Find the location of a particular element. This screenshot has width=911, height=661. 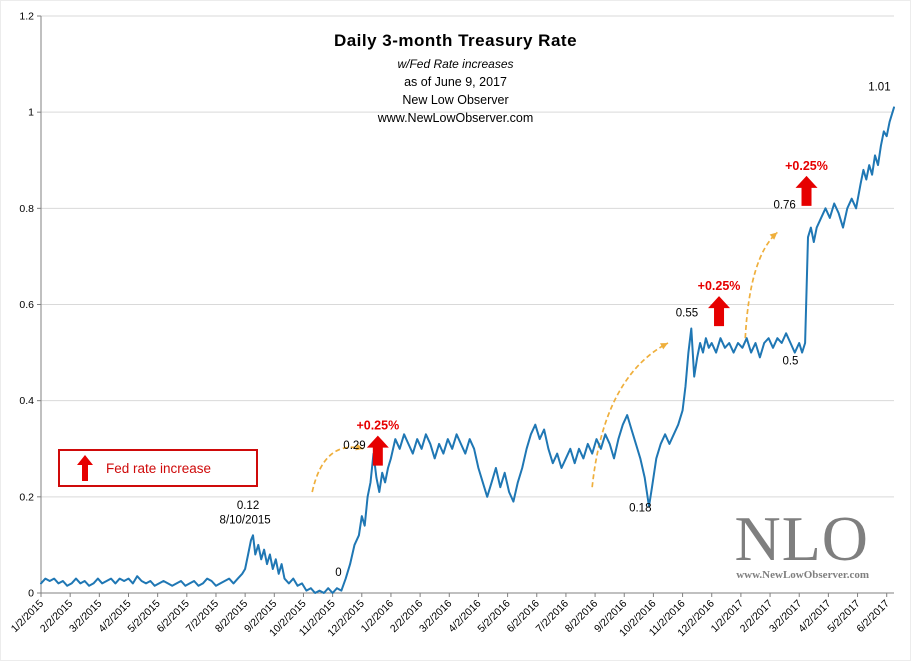

y-tick-label: 0.4 is located at coordinates (26, 401).